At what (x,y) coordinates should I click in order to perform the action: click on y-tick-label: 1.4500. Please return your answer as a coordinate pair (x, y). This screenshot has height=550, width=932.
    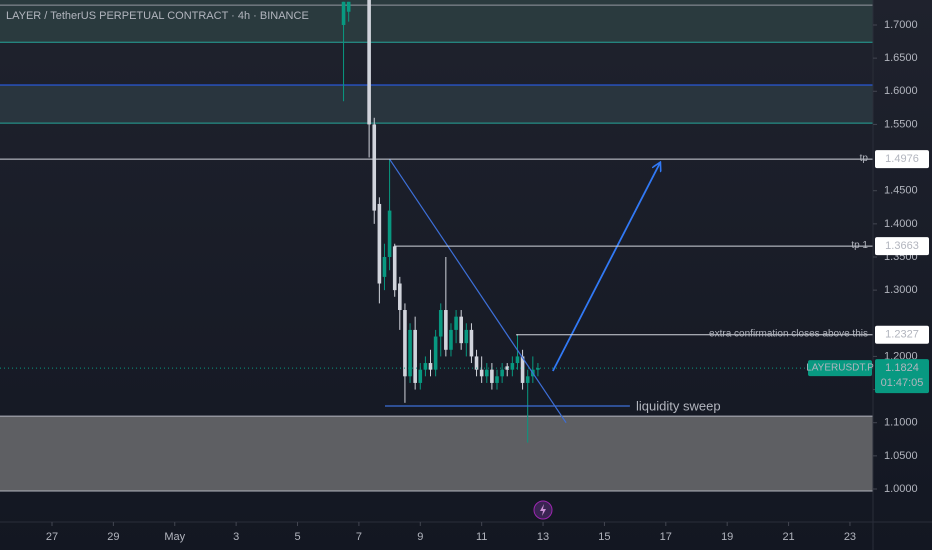
    Looking at the image, I should click on (901, 191).